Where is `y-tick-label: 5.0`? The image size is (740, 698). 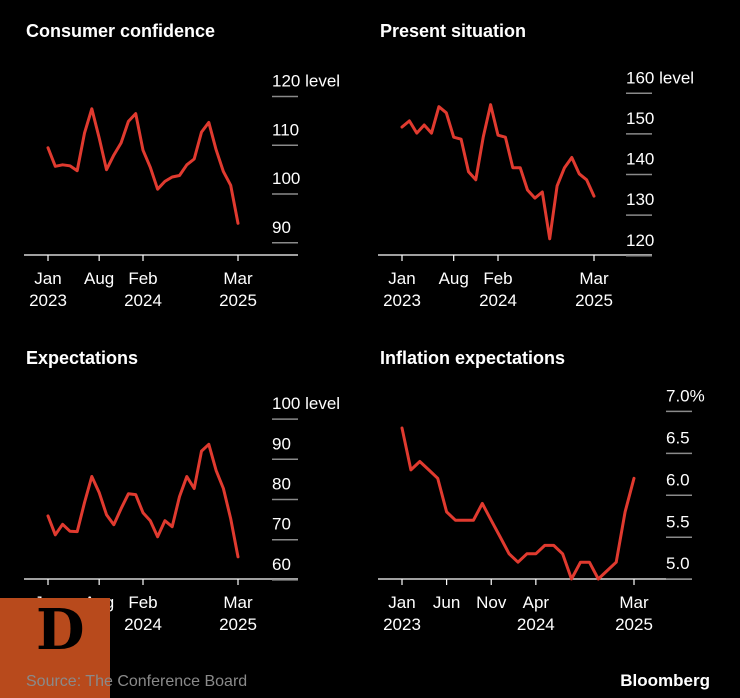 y-tick-label: 5.0 is located at coordinates (678, 563).